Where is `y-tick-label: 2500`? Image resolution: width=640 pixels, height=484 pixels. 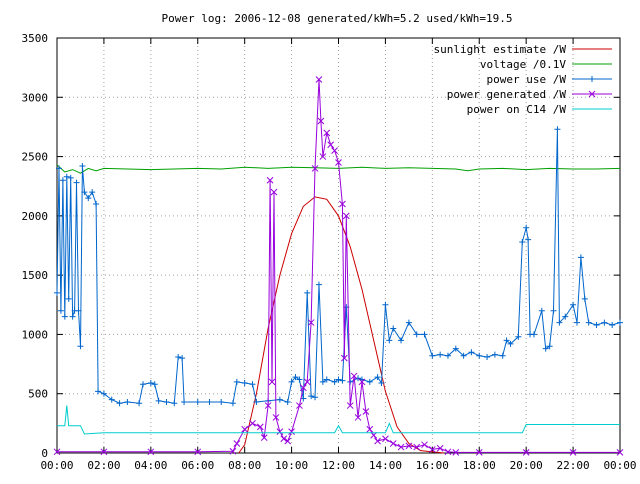 y-tick-label: 2500 is located at coordinates (35, 157).